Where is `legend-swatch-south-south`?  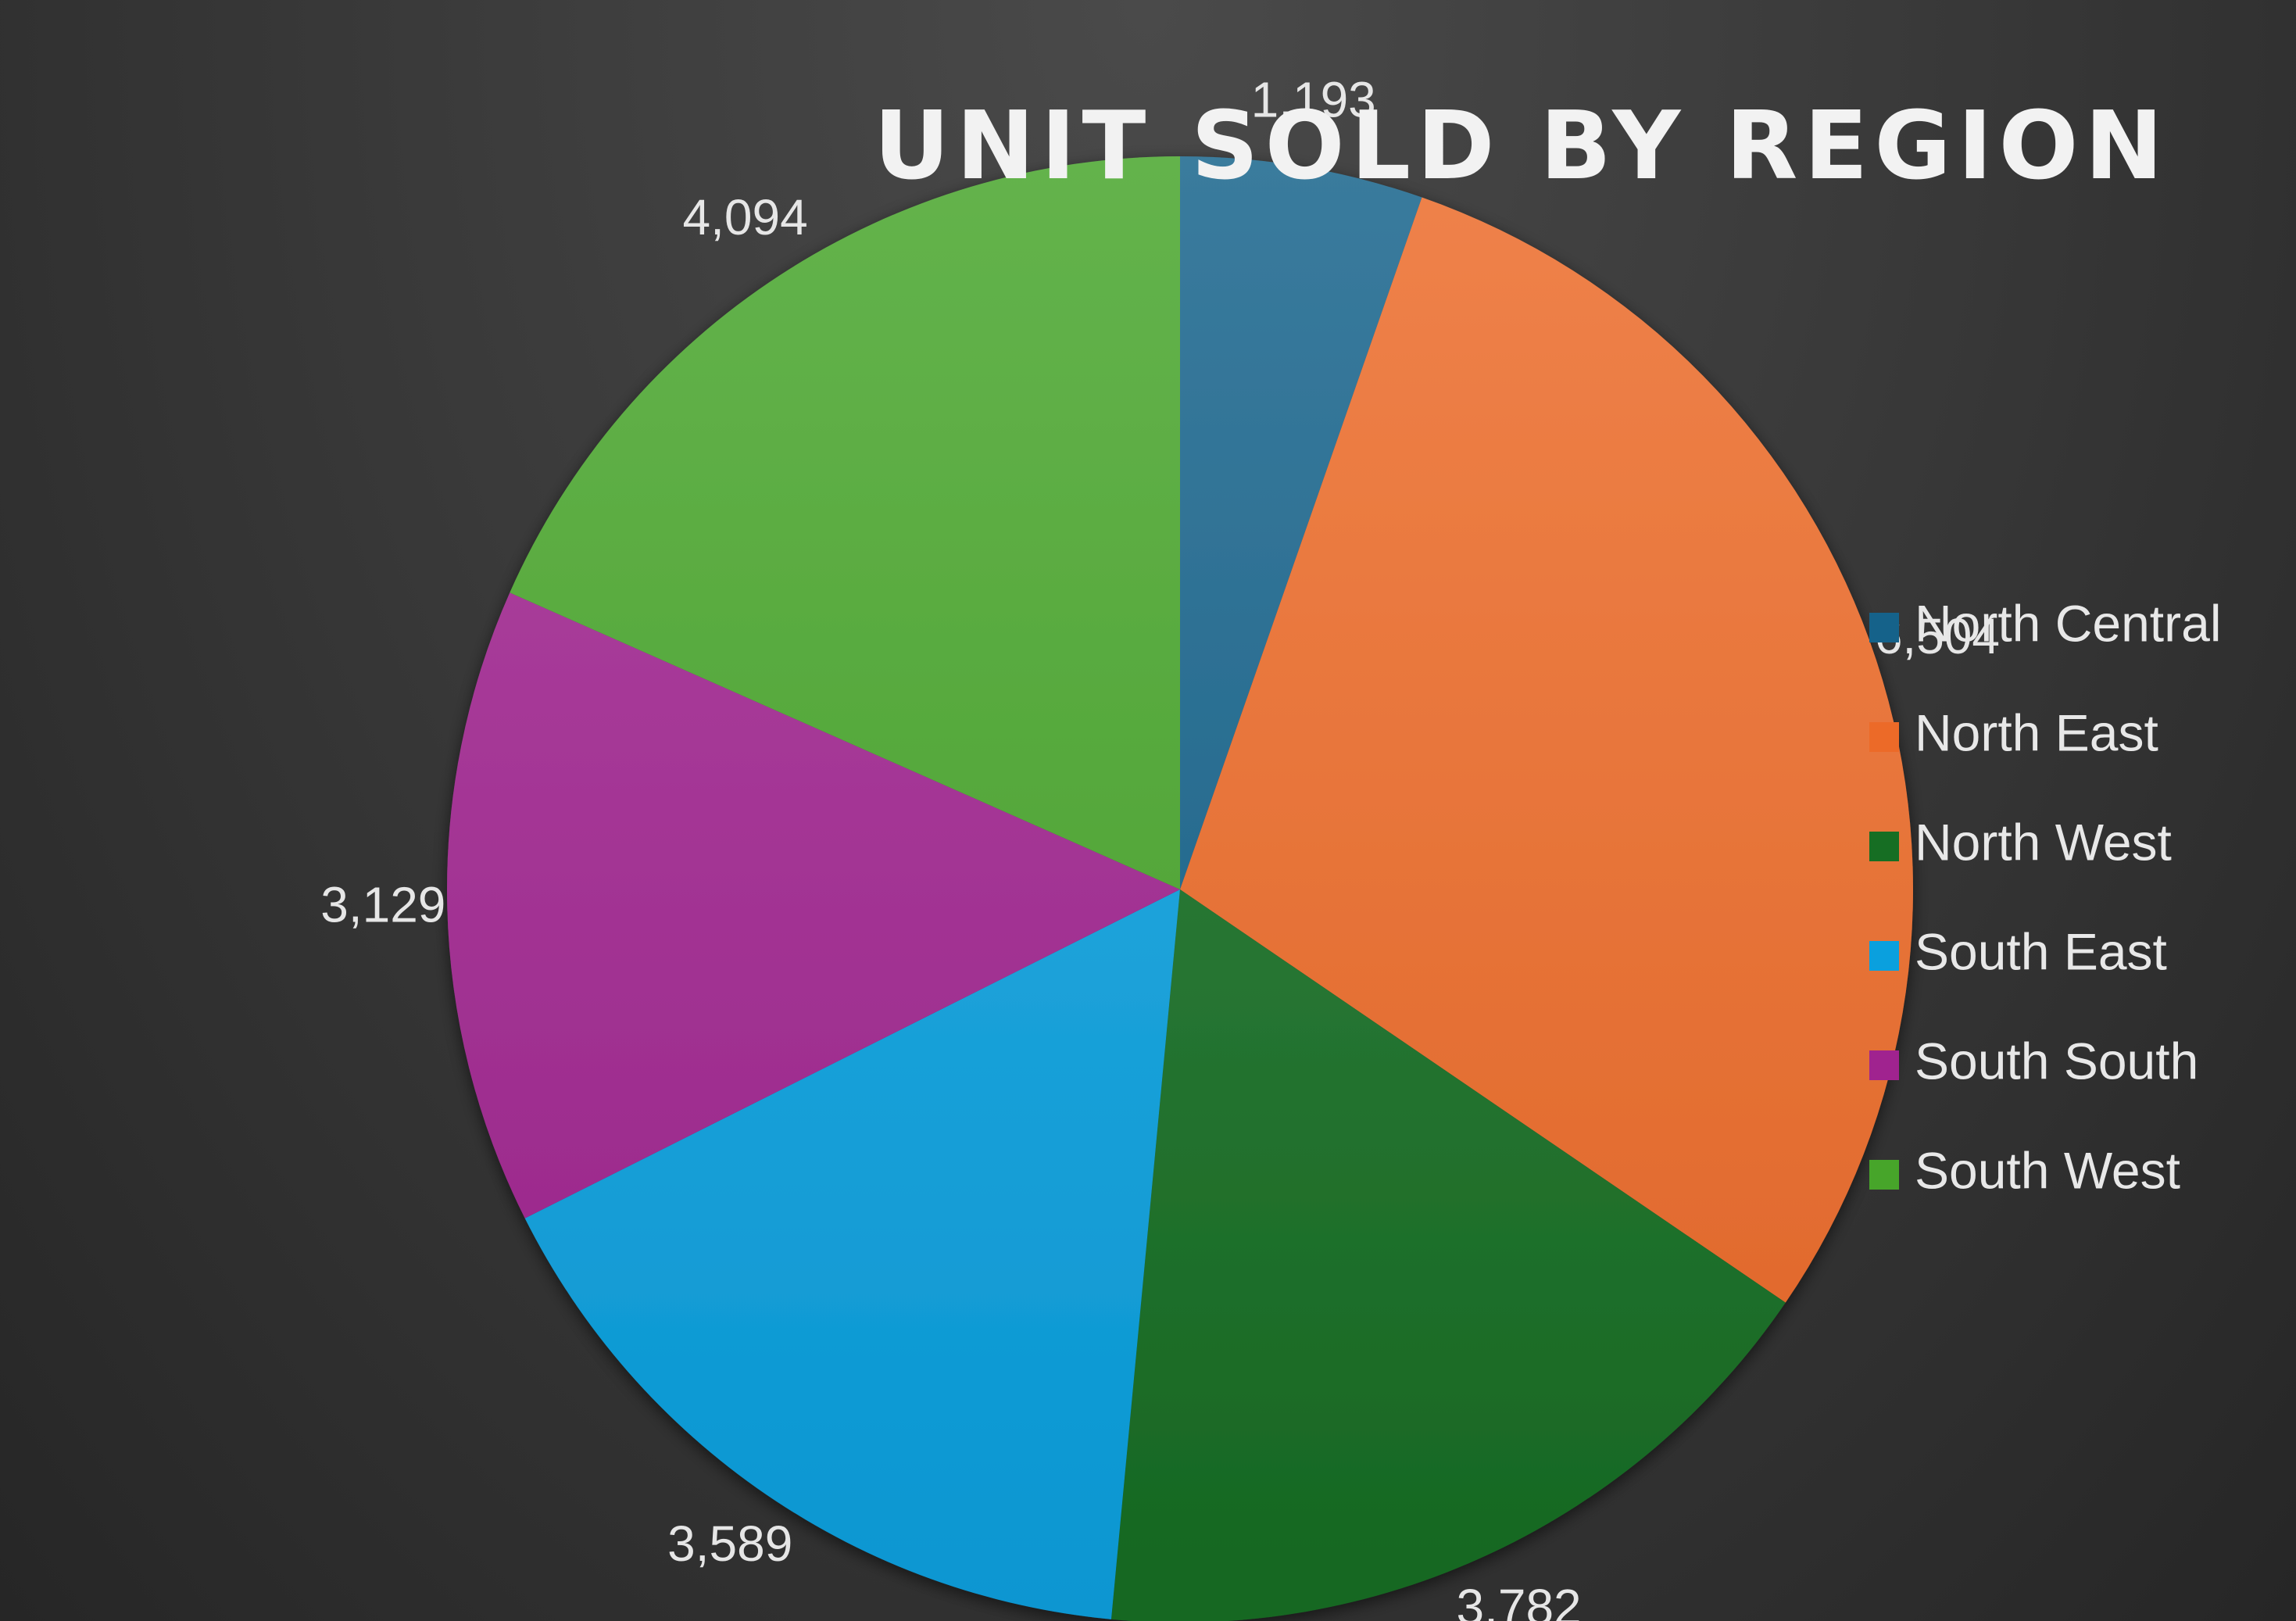 legend-swatch-south-south is located at coordinates (1884, 1065).